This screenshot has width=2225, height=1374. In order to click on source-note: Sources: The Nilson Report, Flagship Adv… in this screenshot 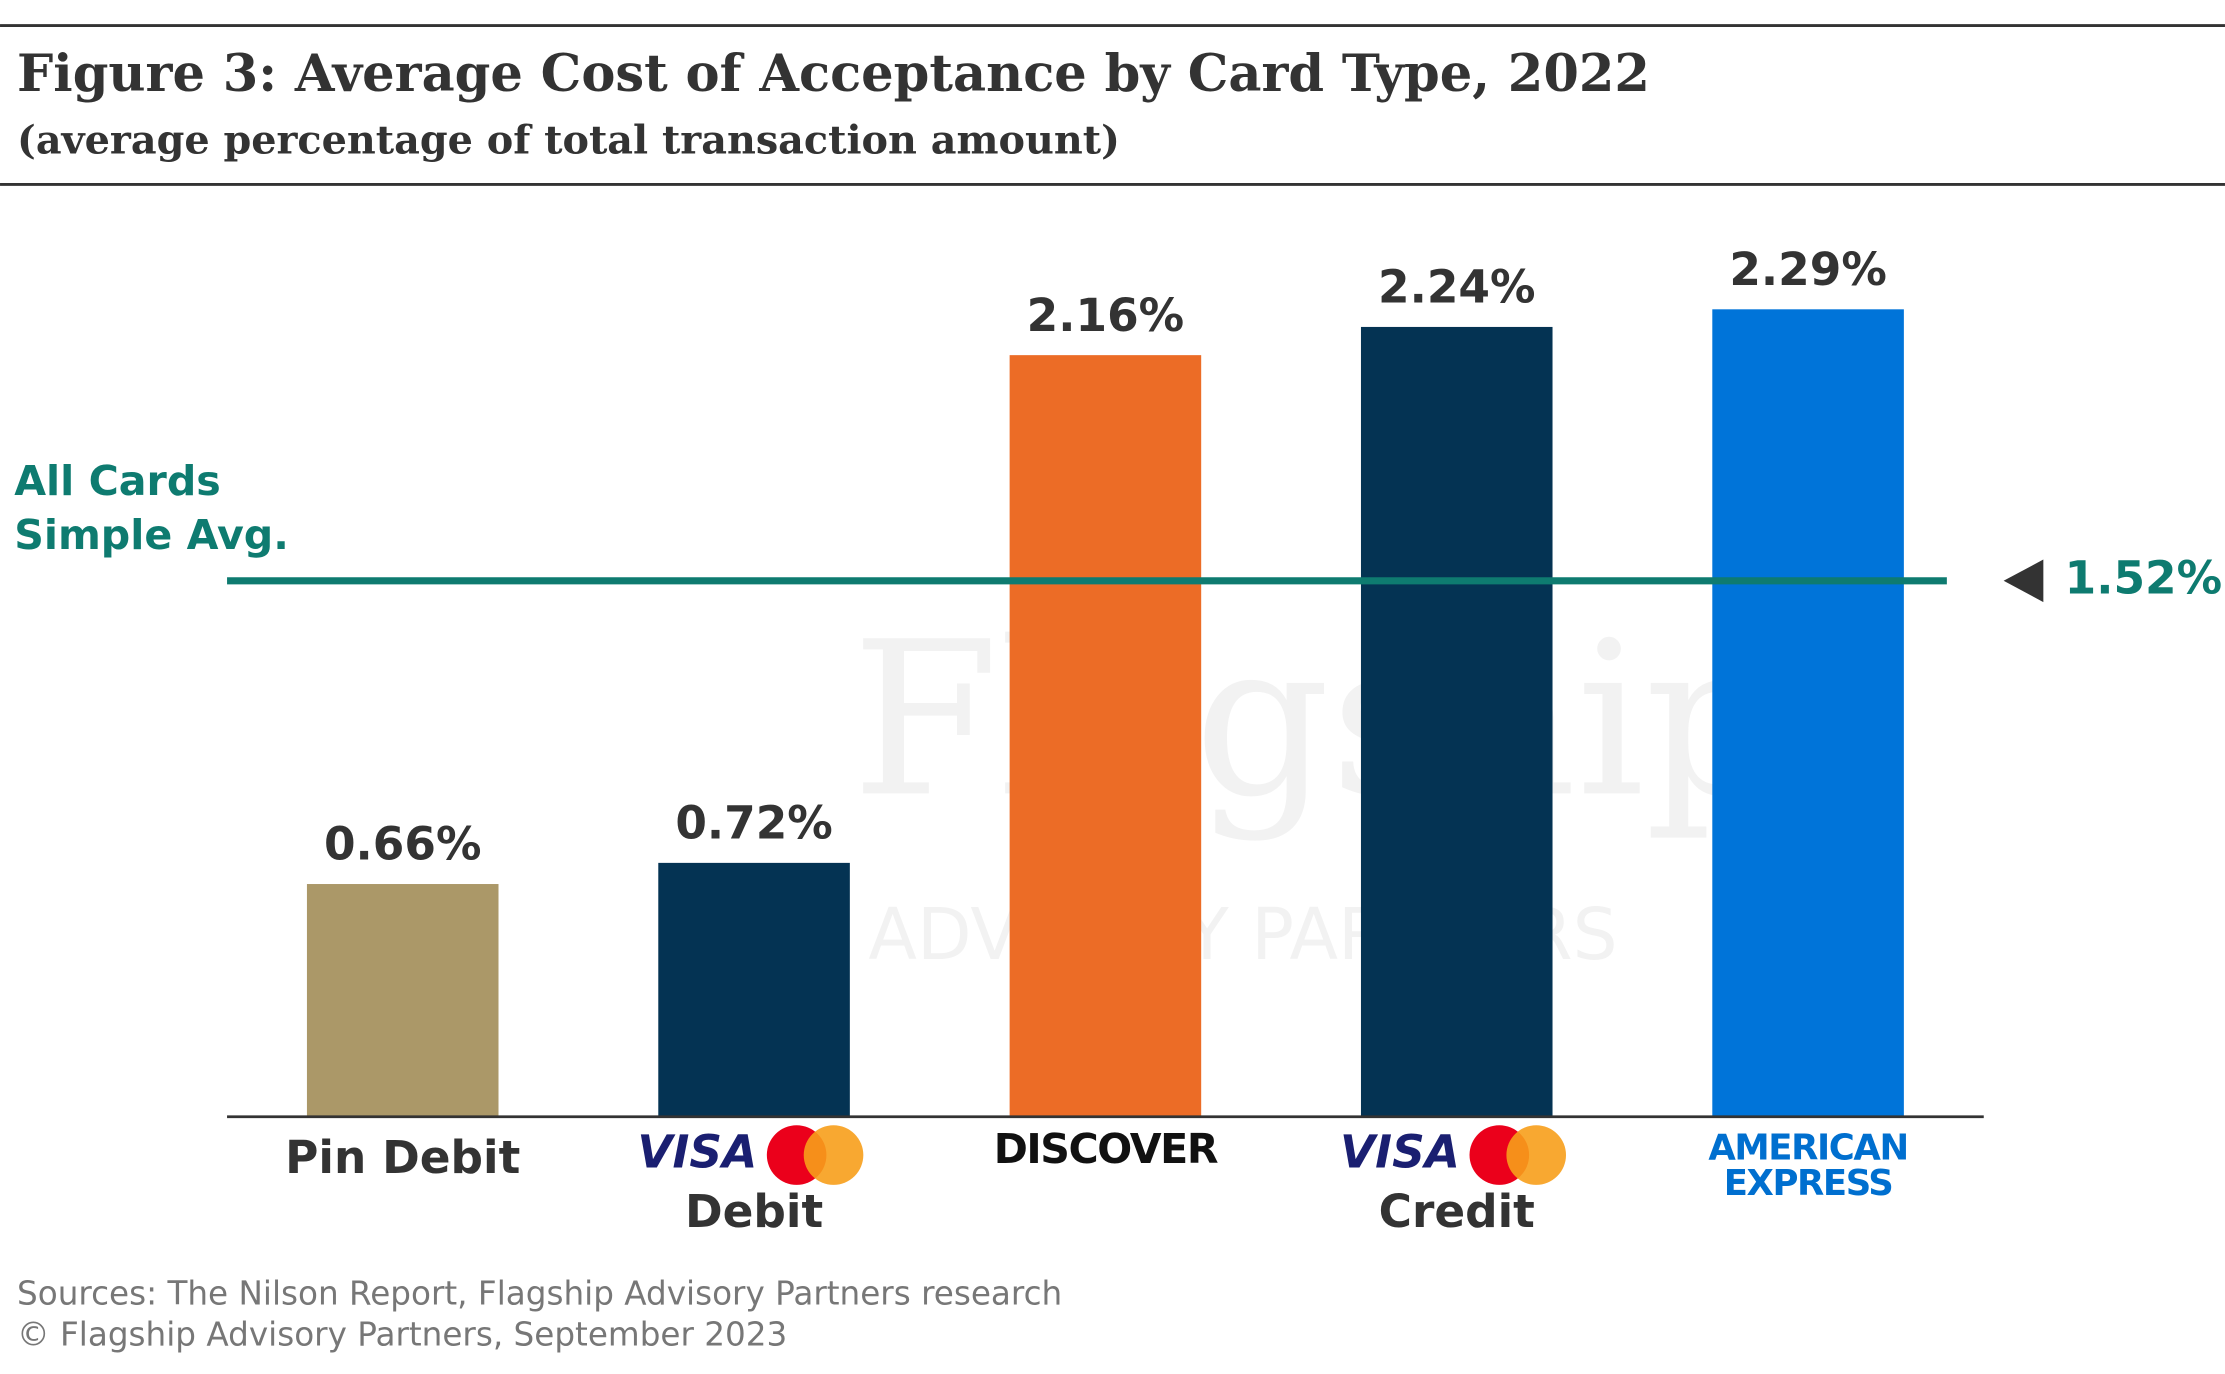, I will do `click(539, 1294)`.